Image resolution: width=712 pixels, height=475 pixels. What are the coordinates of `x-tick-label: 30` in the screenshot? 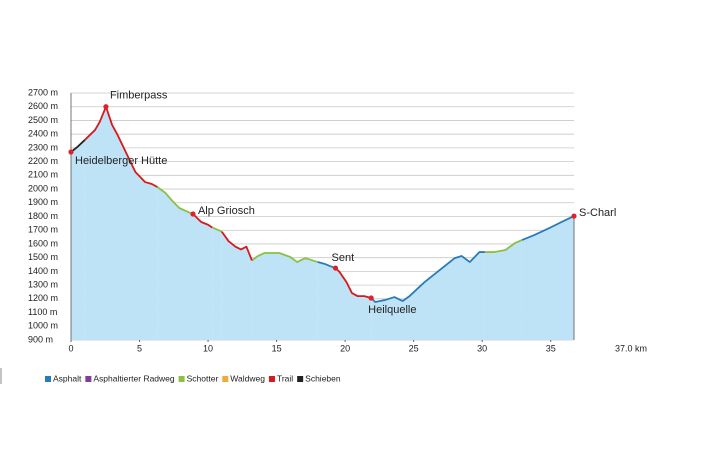 It's located at (482, 348).